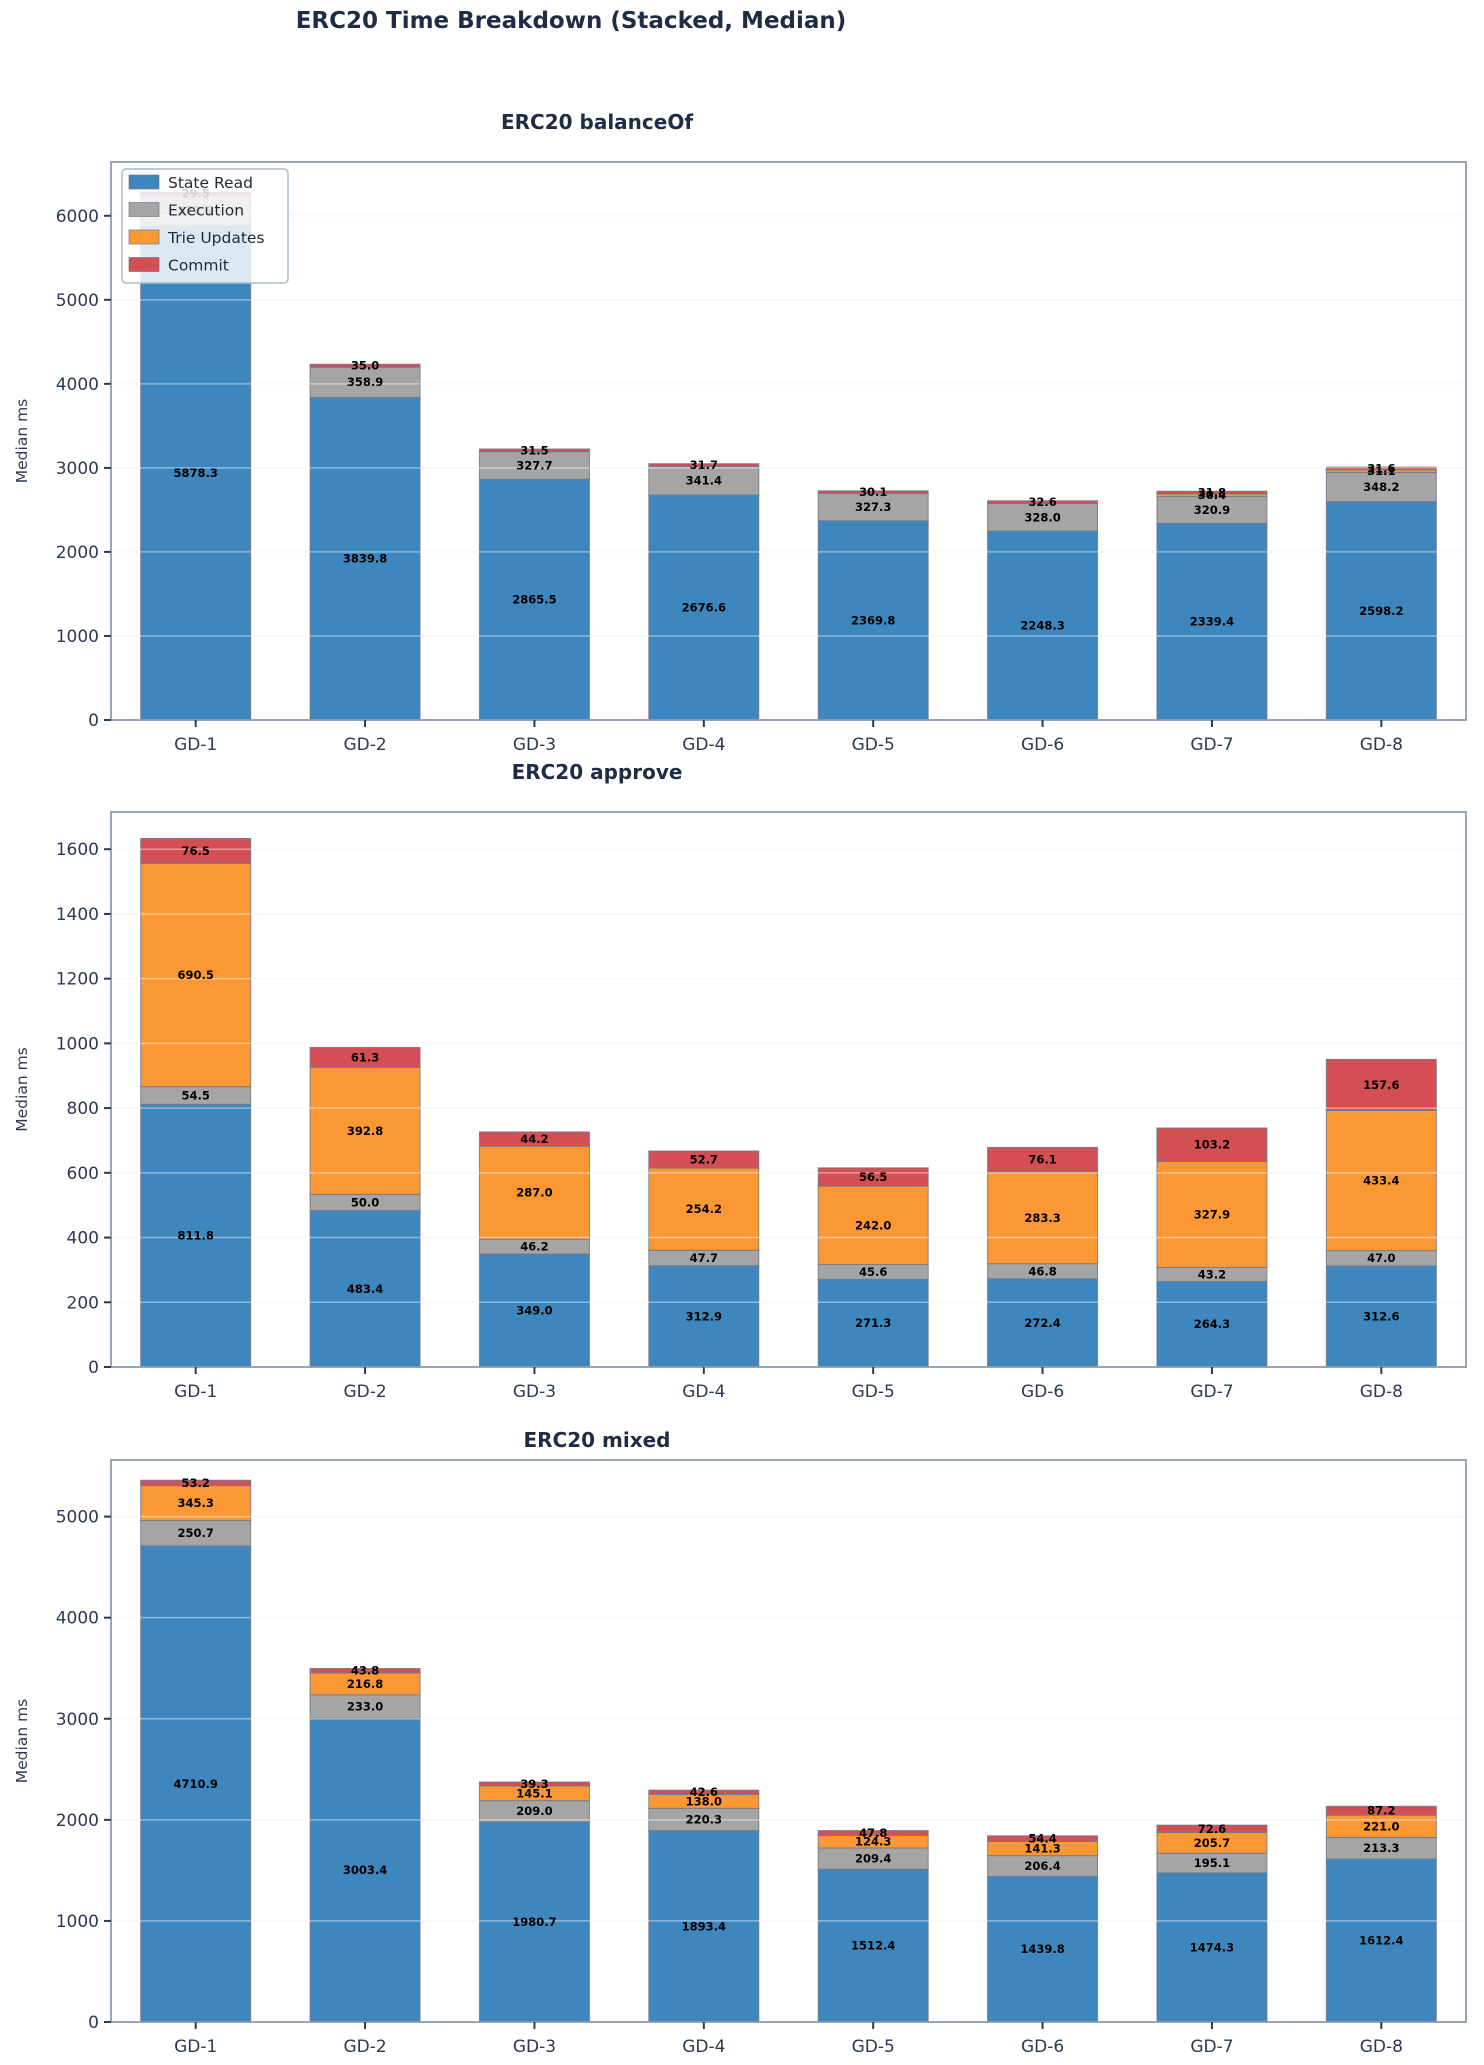 The width and height of the screenshot is (1484, 2065). Describe the element at coordinates (534, 1139) in the screenshot. I see `bar-value-label: 44.2` at that location.